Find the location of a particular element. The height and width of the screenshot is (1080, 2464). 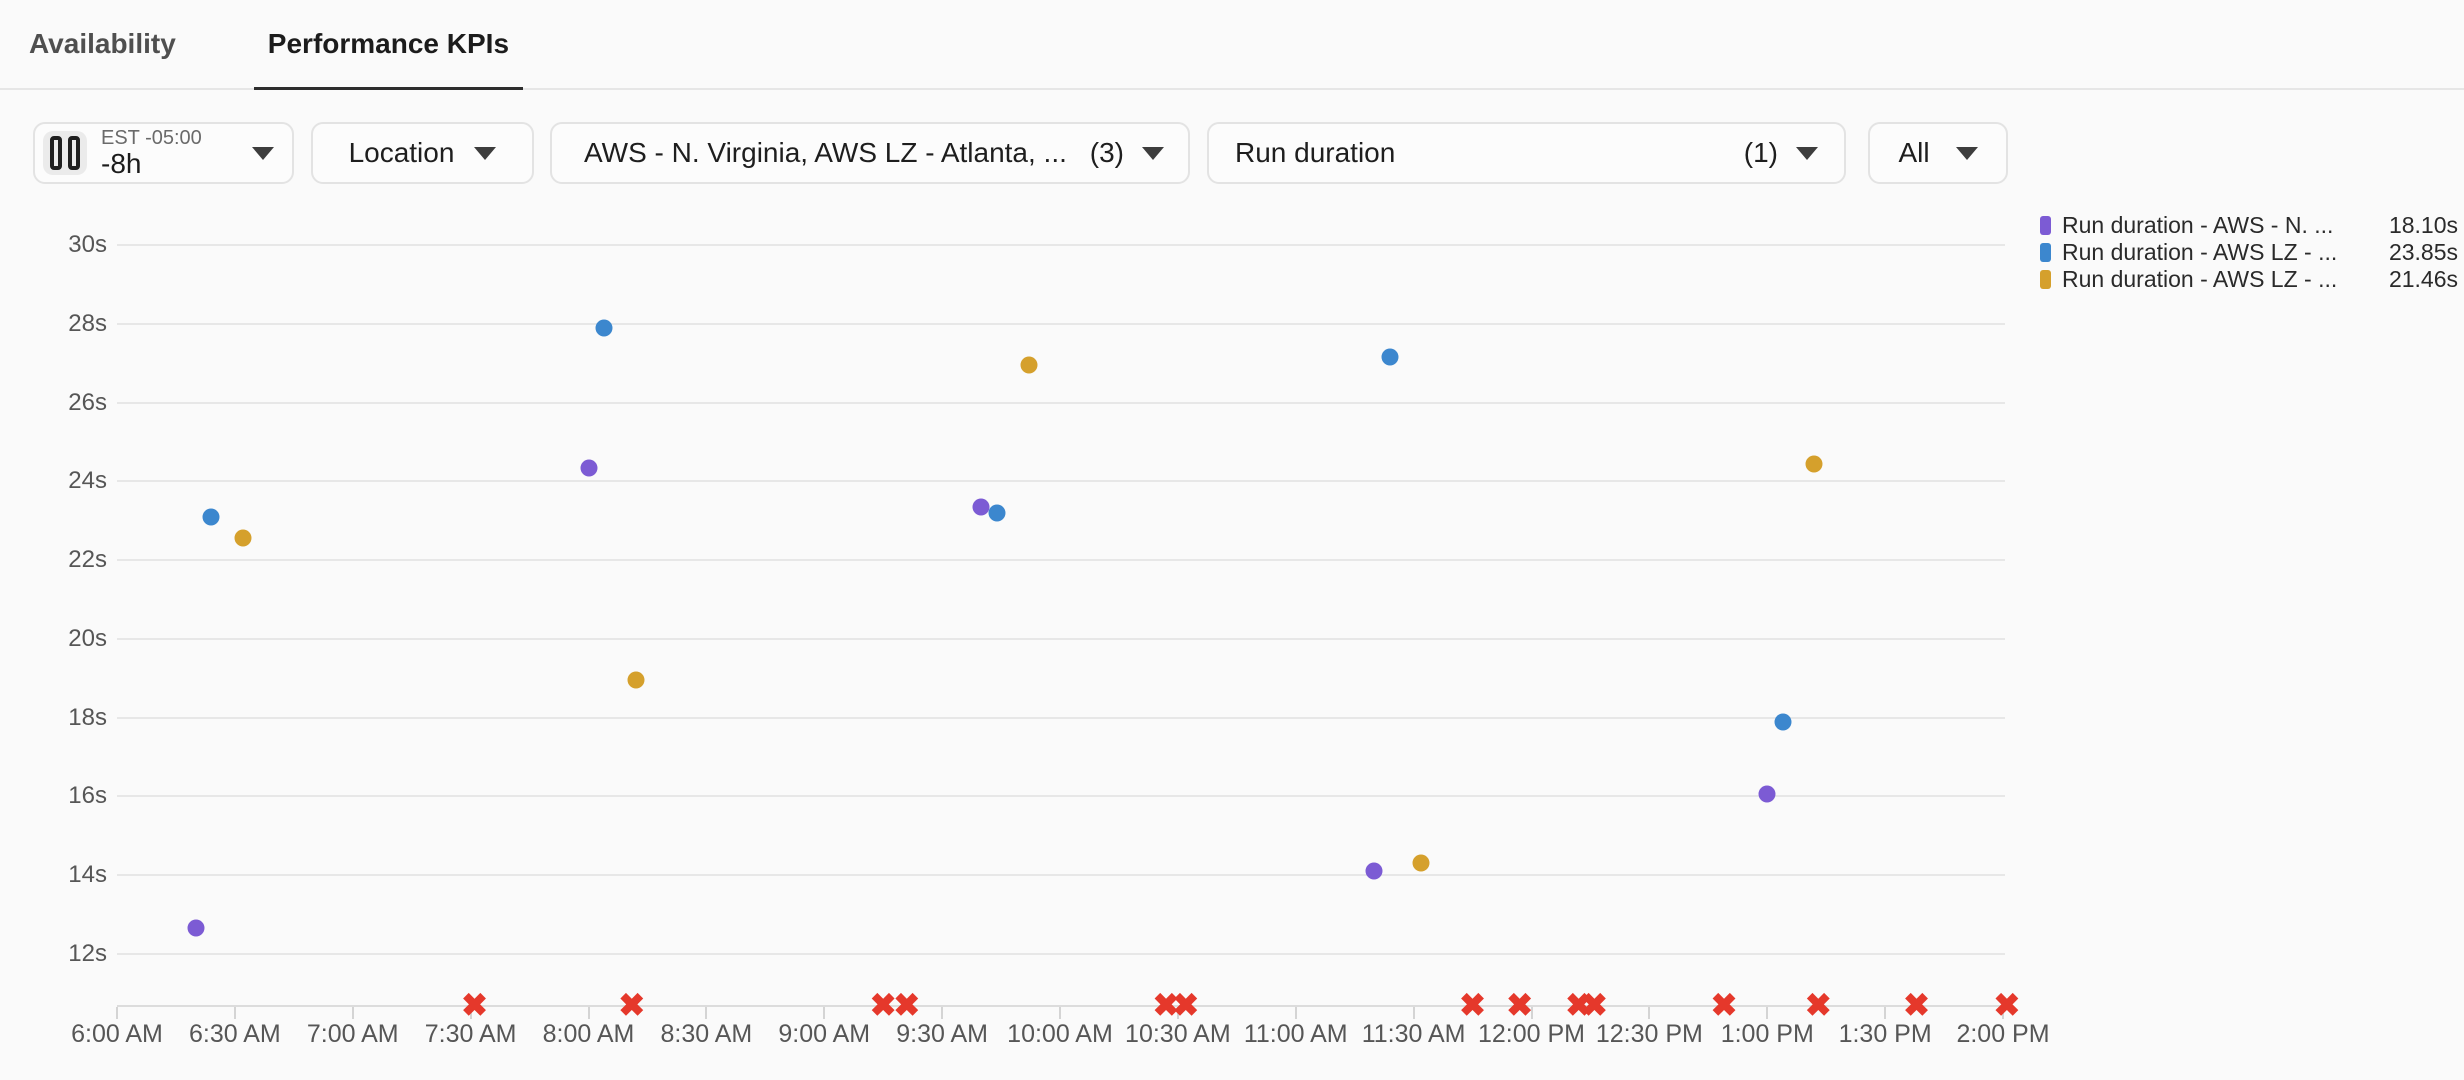

location-dropdown: Location is located at coordinates (422, 153).